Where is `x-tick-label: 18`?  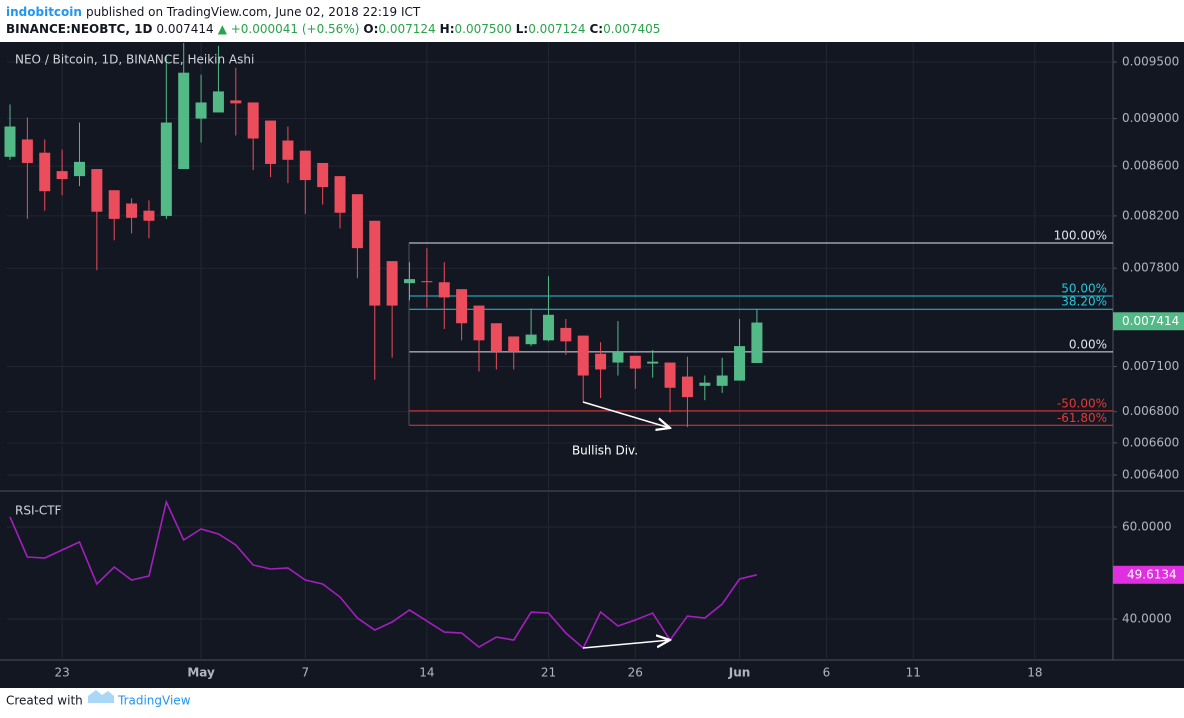
x-tick-label: 18 is located at coordinates (1034, 673).